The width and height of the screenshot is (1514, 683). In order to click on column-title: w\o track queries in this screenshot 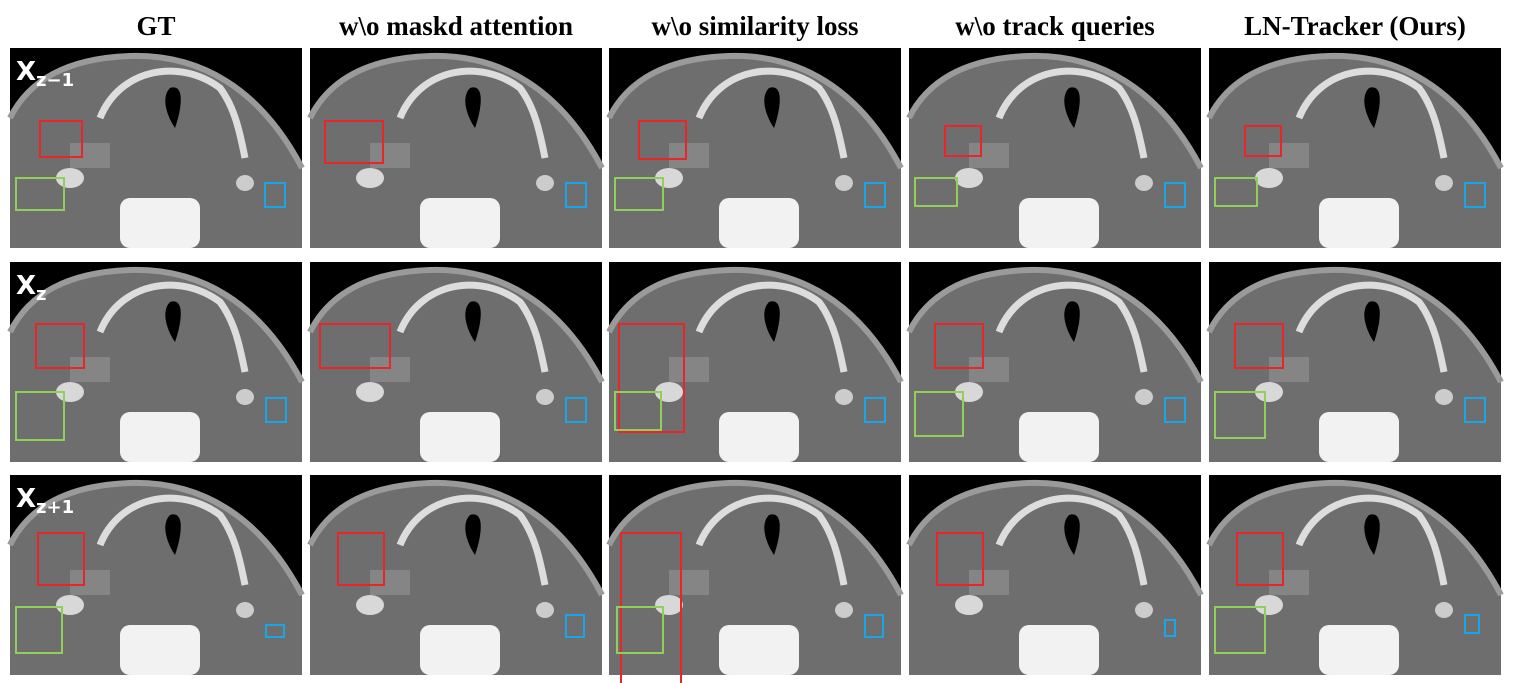, I will do `click(1054, 26)`.